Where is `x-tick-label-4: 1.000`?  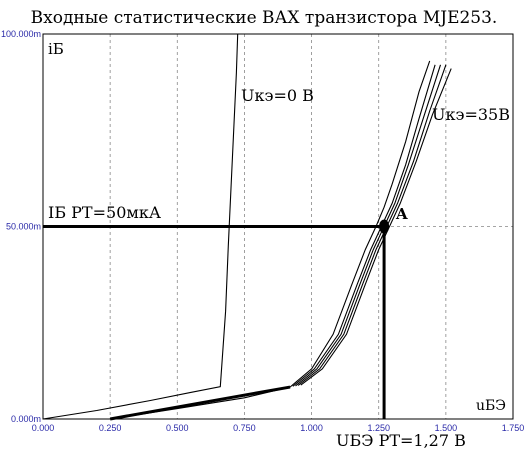
x-tick-label-4: 1.000 is located at coordinates (311, 428).